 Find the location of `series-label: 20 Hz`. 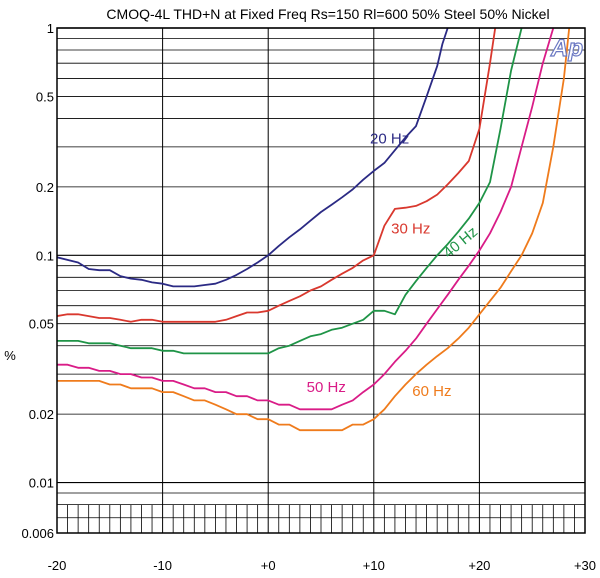

series-label: 20 Hz is located at coordinates (389, 139).